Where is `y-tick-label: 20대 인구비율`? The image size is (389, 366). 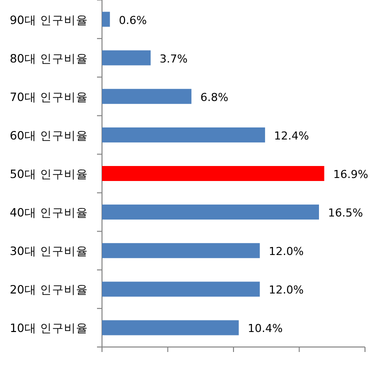 y-tick-label: 20대 인구비율 is located at coordinates (49, 289).